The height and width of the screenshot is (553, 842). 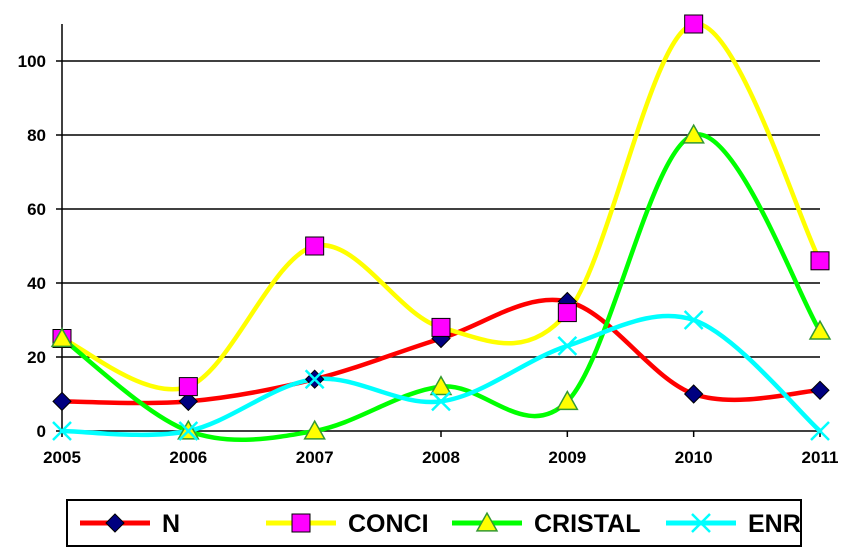 I want to click on legend-entry-enriq: ENRIQ, so click(x=746, y=524).